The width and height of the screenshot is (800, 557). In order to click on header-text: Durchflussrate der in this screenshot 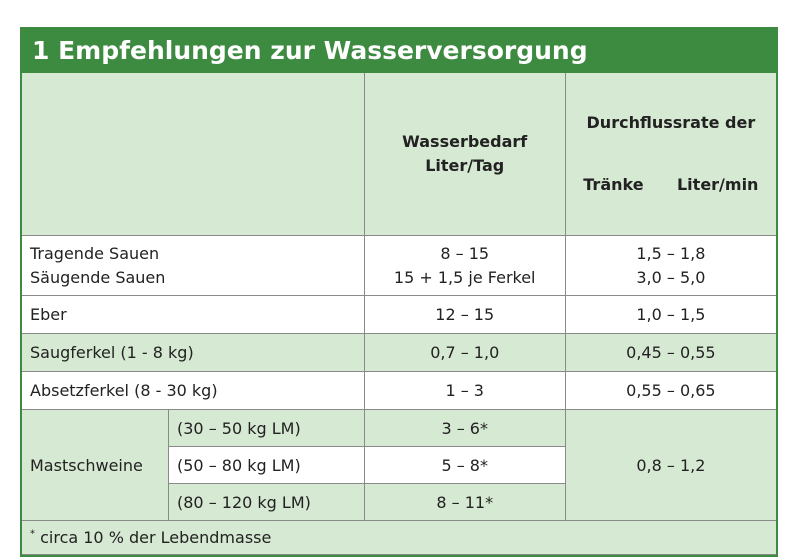, I will do `click(671, 122)`.